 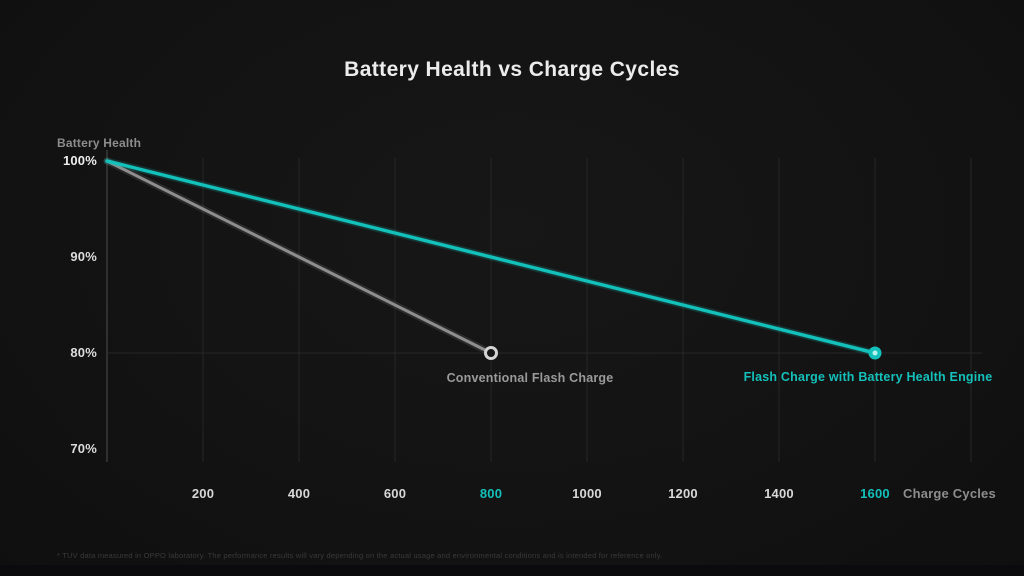 I want to click on series-label-conventional-flash-charge: Conventional Flash Charge, so click(x=530, y=378).